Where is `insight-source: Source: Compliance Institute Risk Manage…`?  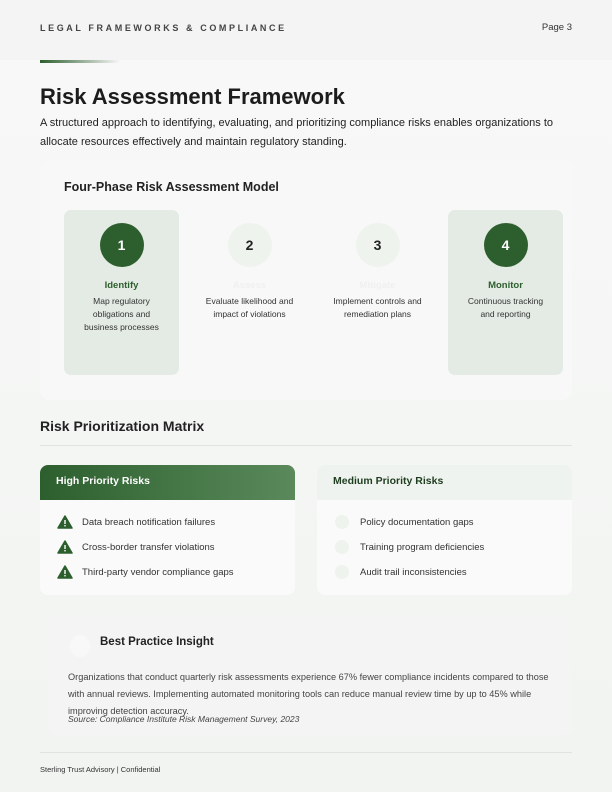
insight-source: Source: Compliance Institute Risk Manage… is located at coordinates (184, 719).